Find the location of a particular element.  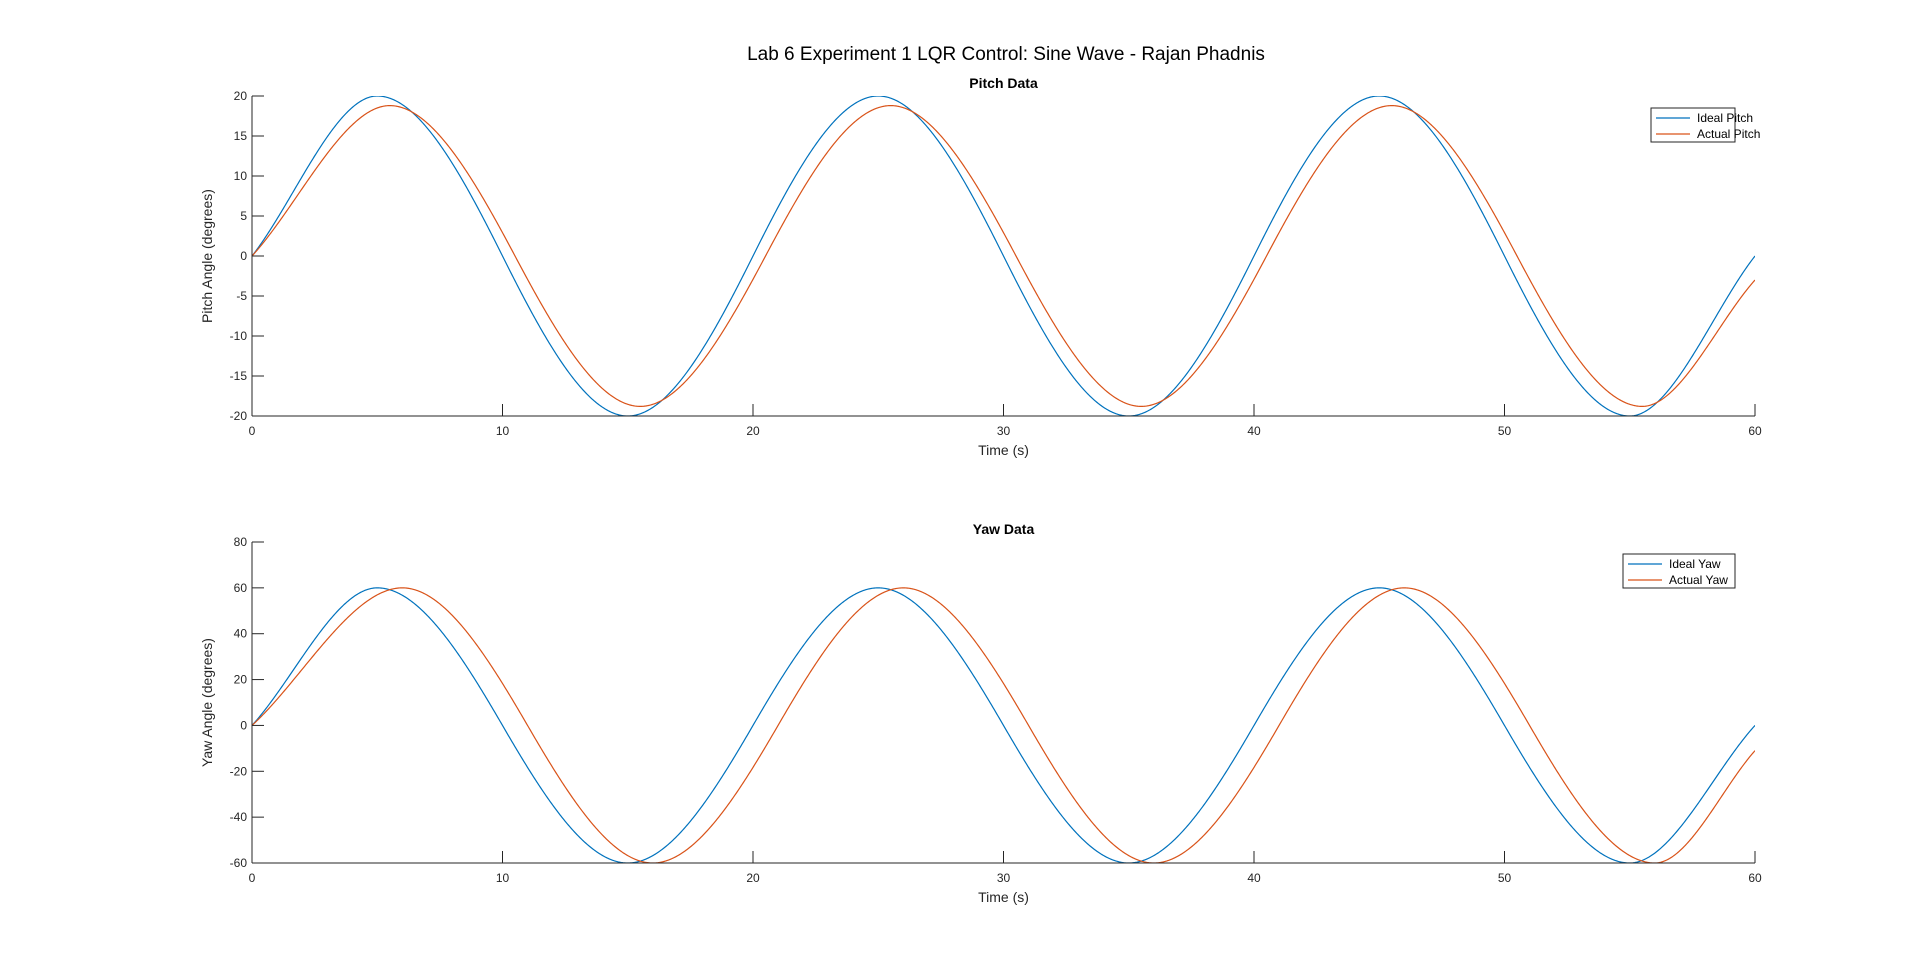

yaw-y-label: Yaw Angle (degrees) is located at coordinates (207, 702).